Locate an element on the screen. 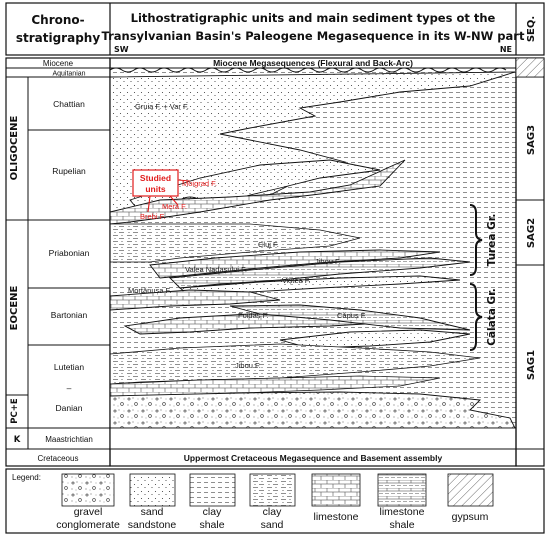  sequence-column: SAG3 SAG2 SAG1 is located at coordinates (530, 262).